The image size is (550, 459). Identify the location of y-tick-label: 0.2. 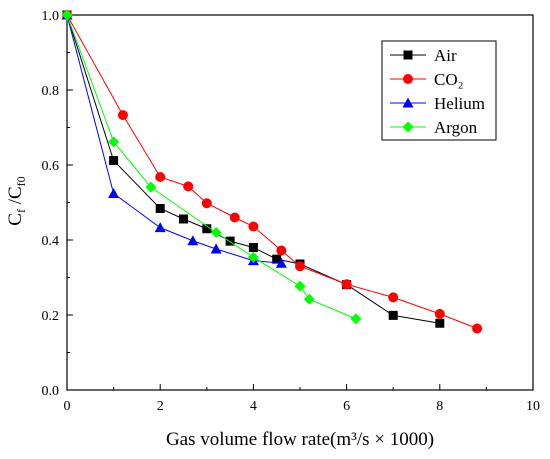
(51, 316).